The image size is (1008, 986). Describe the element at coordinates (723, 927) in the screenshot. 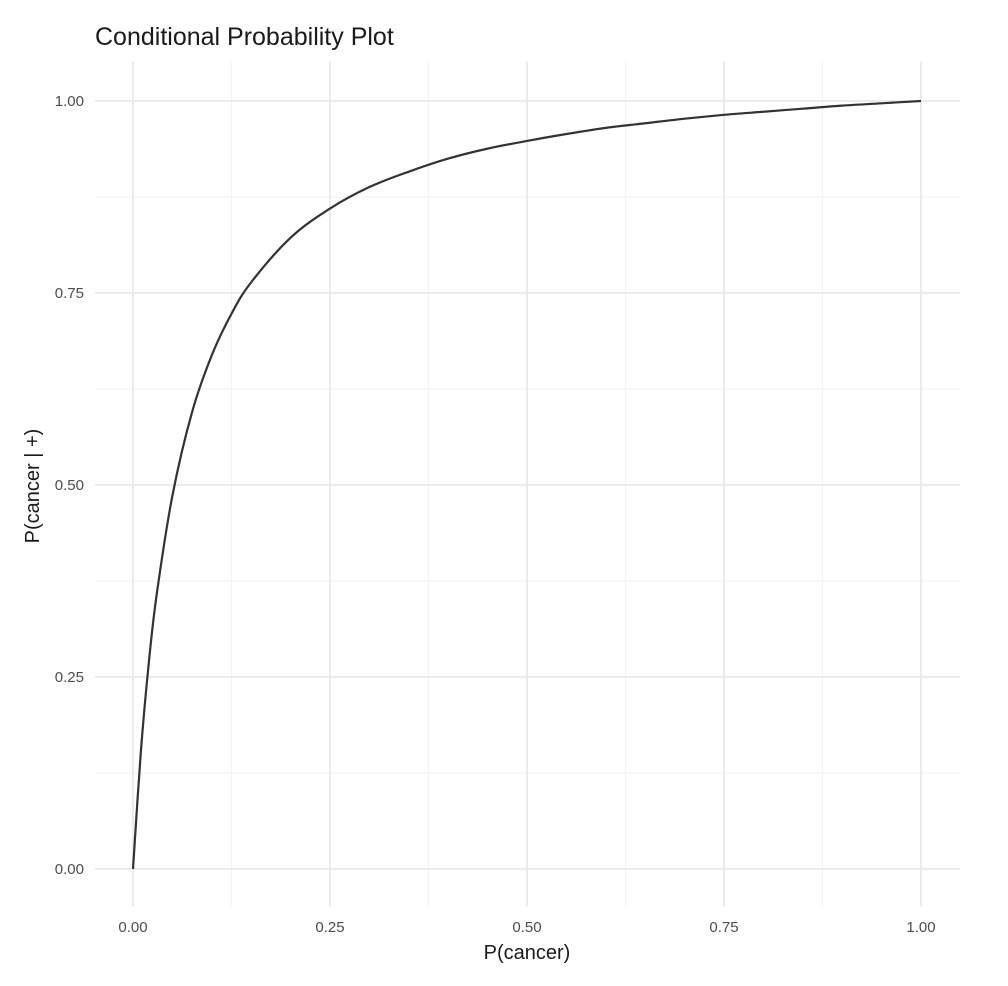

I see `x-tick-label: 0.75` at that location.